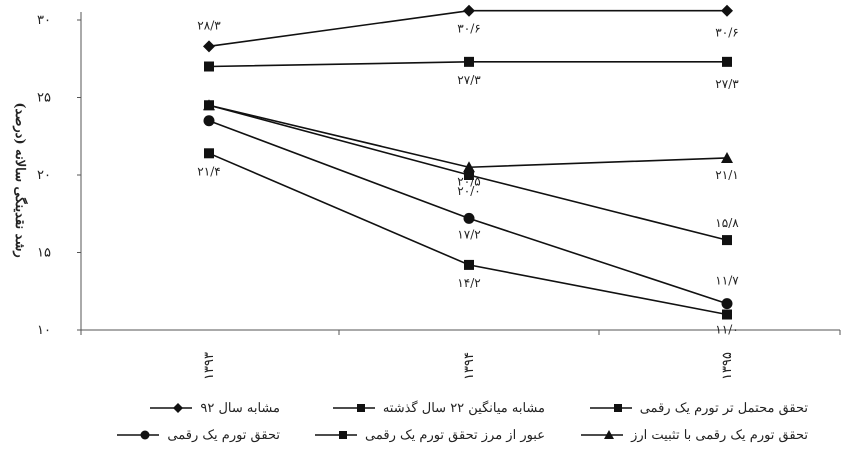 This screenshot has height=450, width=849. I want to click on legend-item: عبور از مرز تحقق تورم یک رقمی, so click(415, 435).